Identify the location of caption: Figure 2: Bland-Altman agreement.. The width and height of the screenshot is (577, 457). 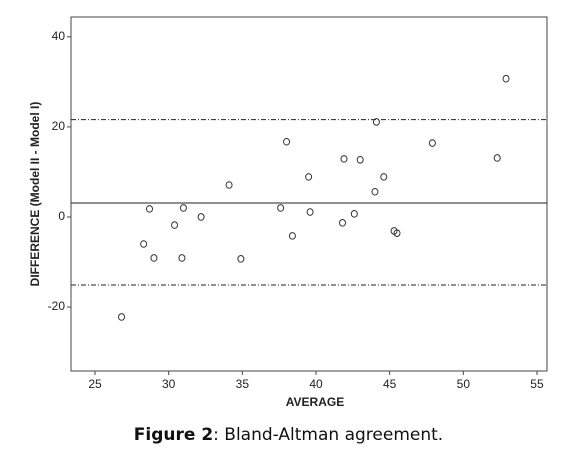
(288, 435).